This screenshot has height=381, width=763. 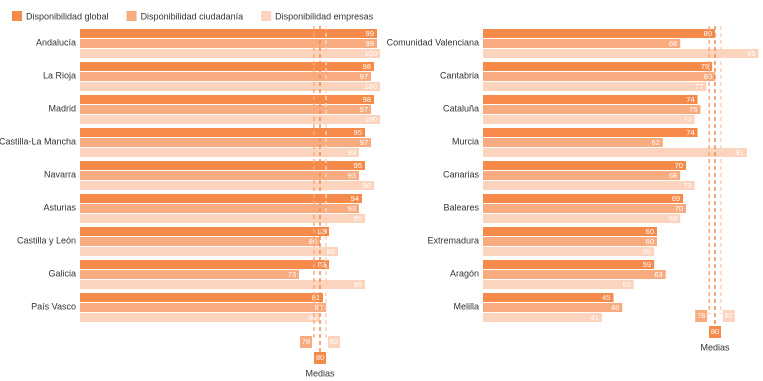 What do you see at coordinates (465, 141) in the screenshot?
I see `category-label: Murcia` at bounding box center [465, 141].